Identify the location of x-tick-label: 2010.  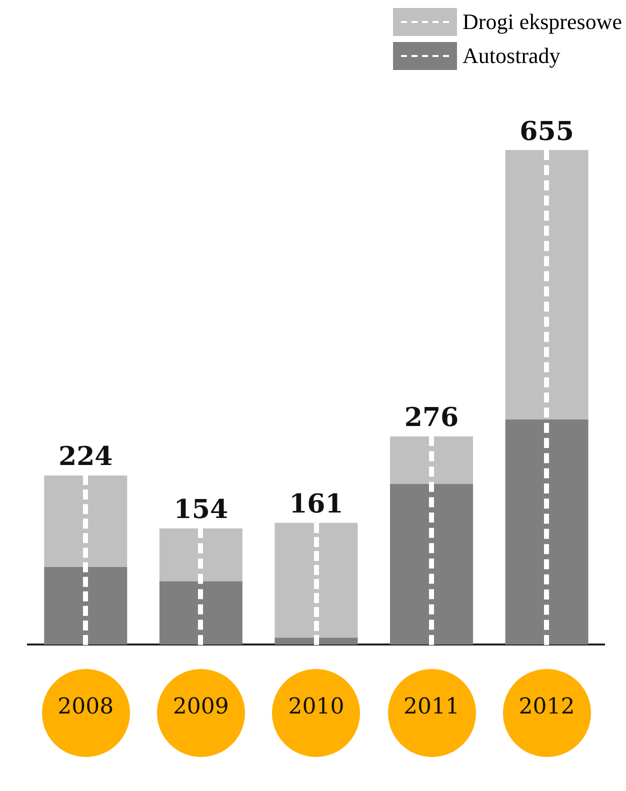
(316, 707).